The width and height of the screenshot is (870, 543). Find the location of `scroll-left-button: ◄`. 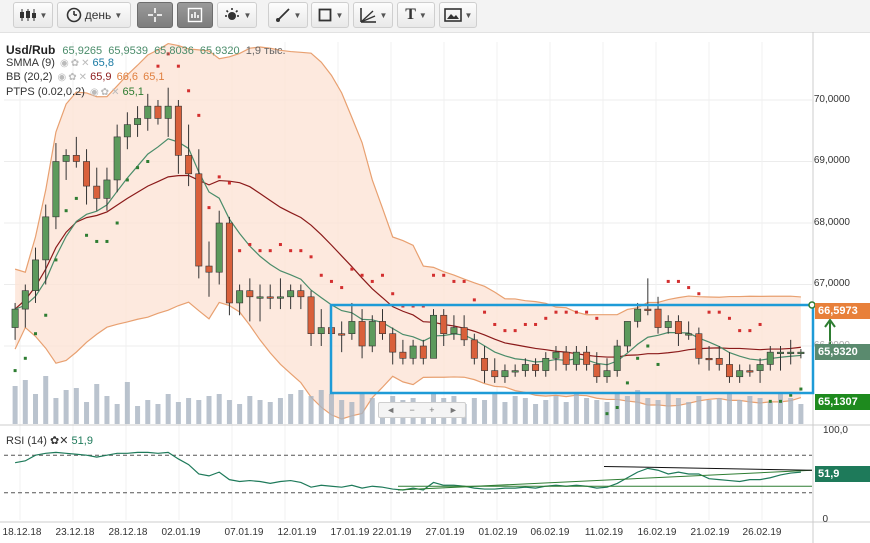

scroll-left-button: ◄ is located at coordinates (391, 410).